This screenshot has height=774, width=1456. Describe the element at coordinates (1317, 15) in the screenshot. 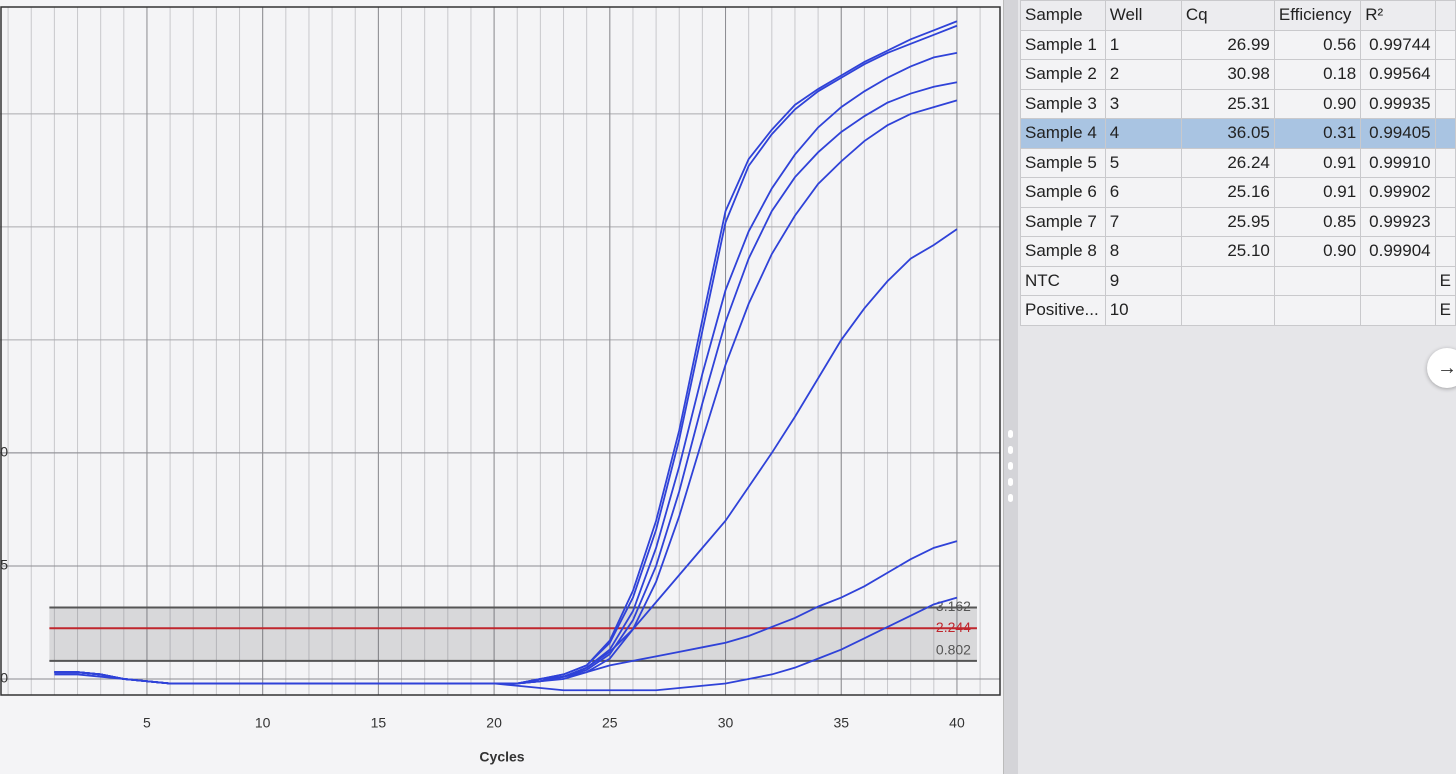

I see `column-header: Efficiency` at that location.